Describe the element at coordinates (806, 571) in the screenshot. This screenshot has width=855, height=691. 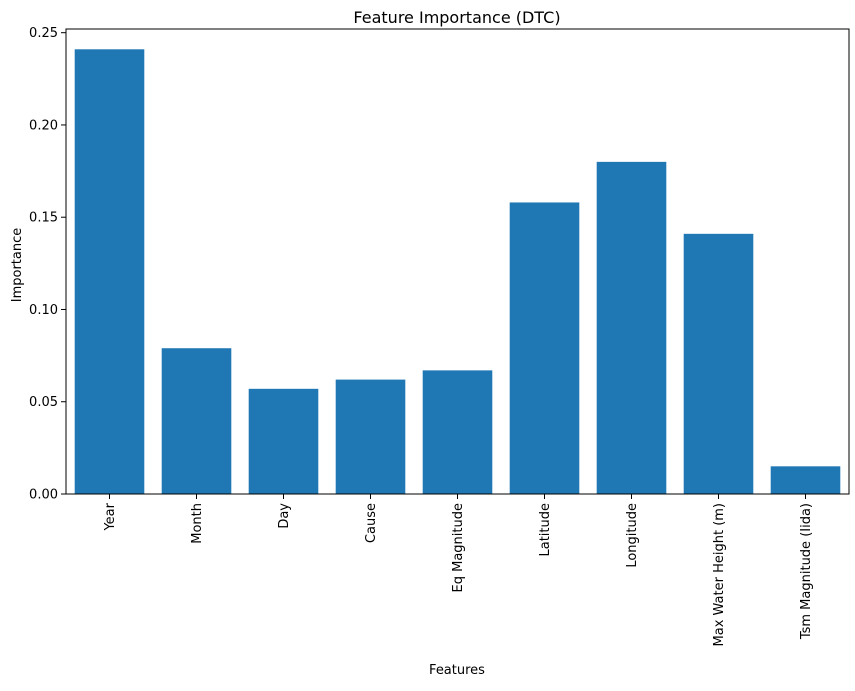
I see `x-tick-label: Tsm Magnitude (Iida)` at that location.